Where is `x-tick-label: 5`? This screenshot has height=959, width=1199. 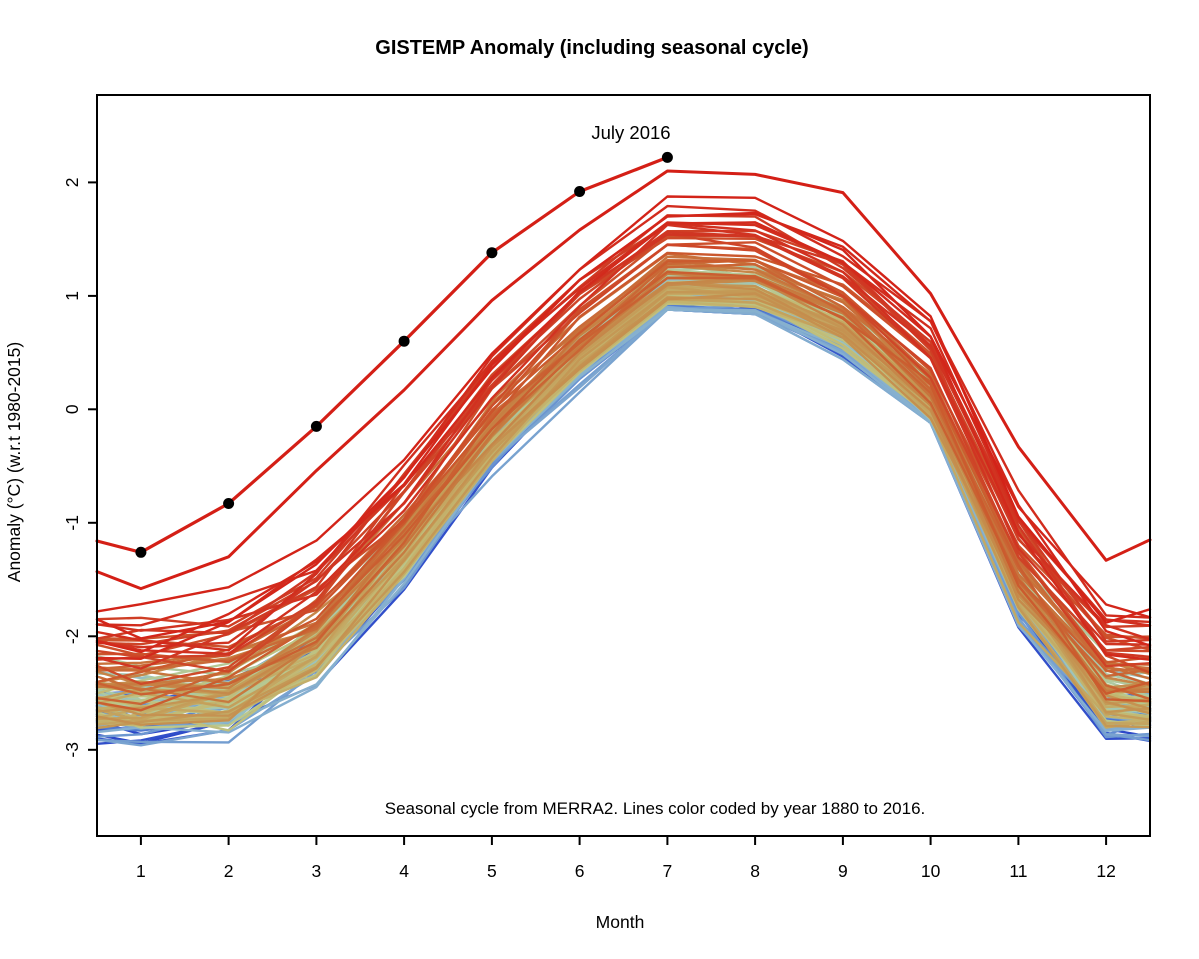 x-tick-label: 5 is located at coordinates (492, 871).